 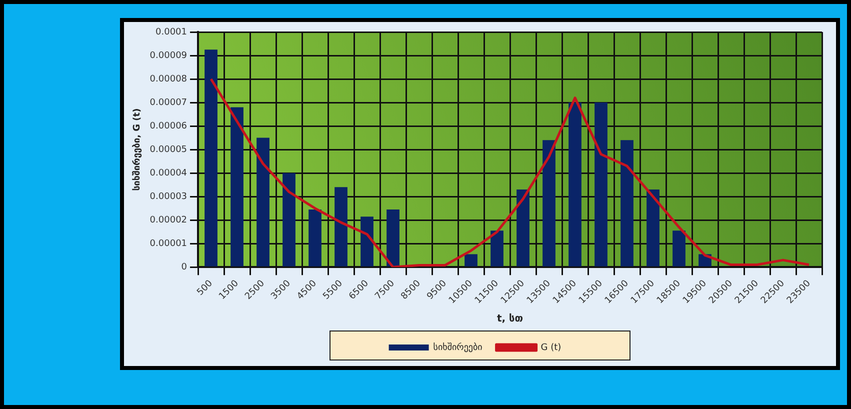 What do you see at coordinates (172, 32) in the screenshot?
I see `y-tick-label: 0.0001` at bounding box center [172, 32].